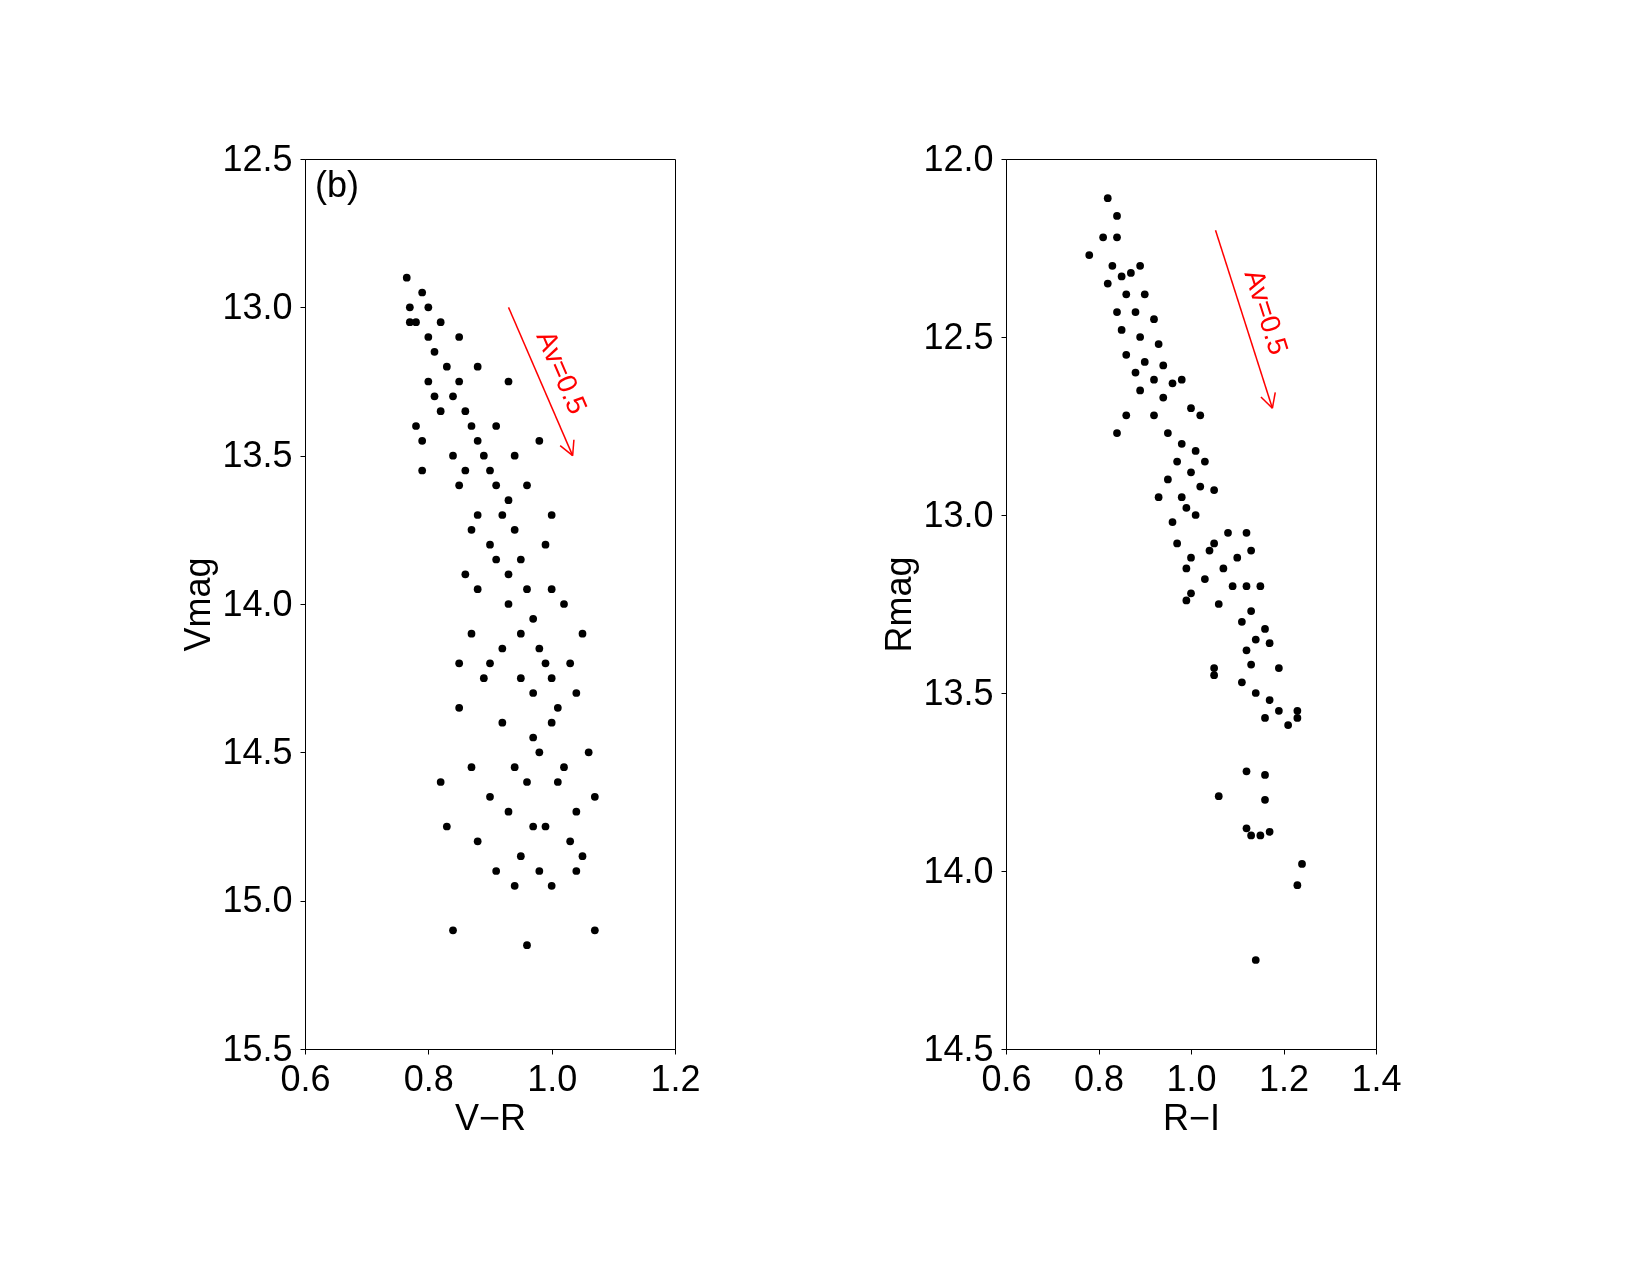 Image resolution: width=1650 pixels, height=1275 pixels. What do you see at coordinates (257, 900) in the screenshot?
I see `y-tick-label: 15.0` at bounding box center [257, 900].